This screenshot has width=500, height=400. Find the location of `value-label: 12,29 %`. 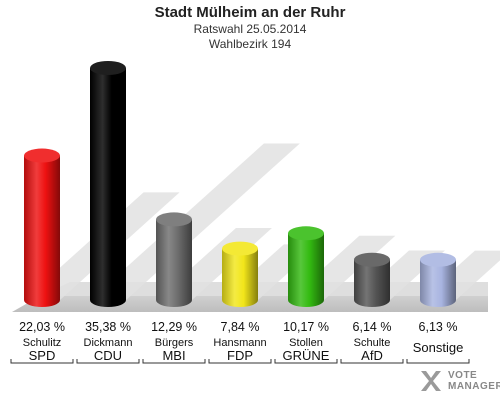

value-label: 12,29 % is located at coordinates (174, 327).